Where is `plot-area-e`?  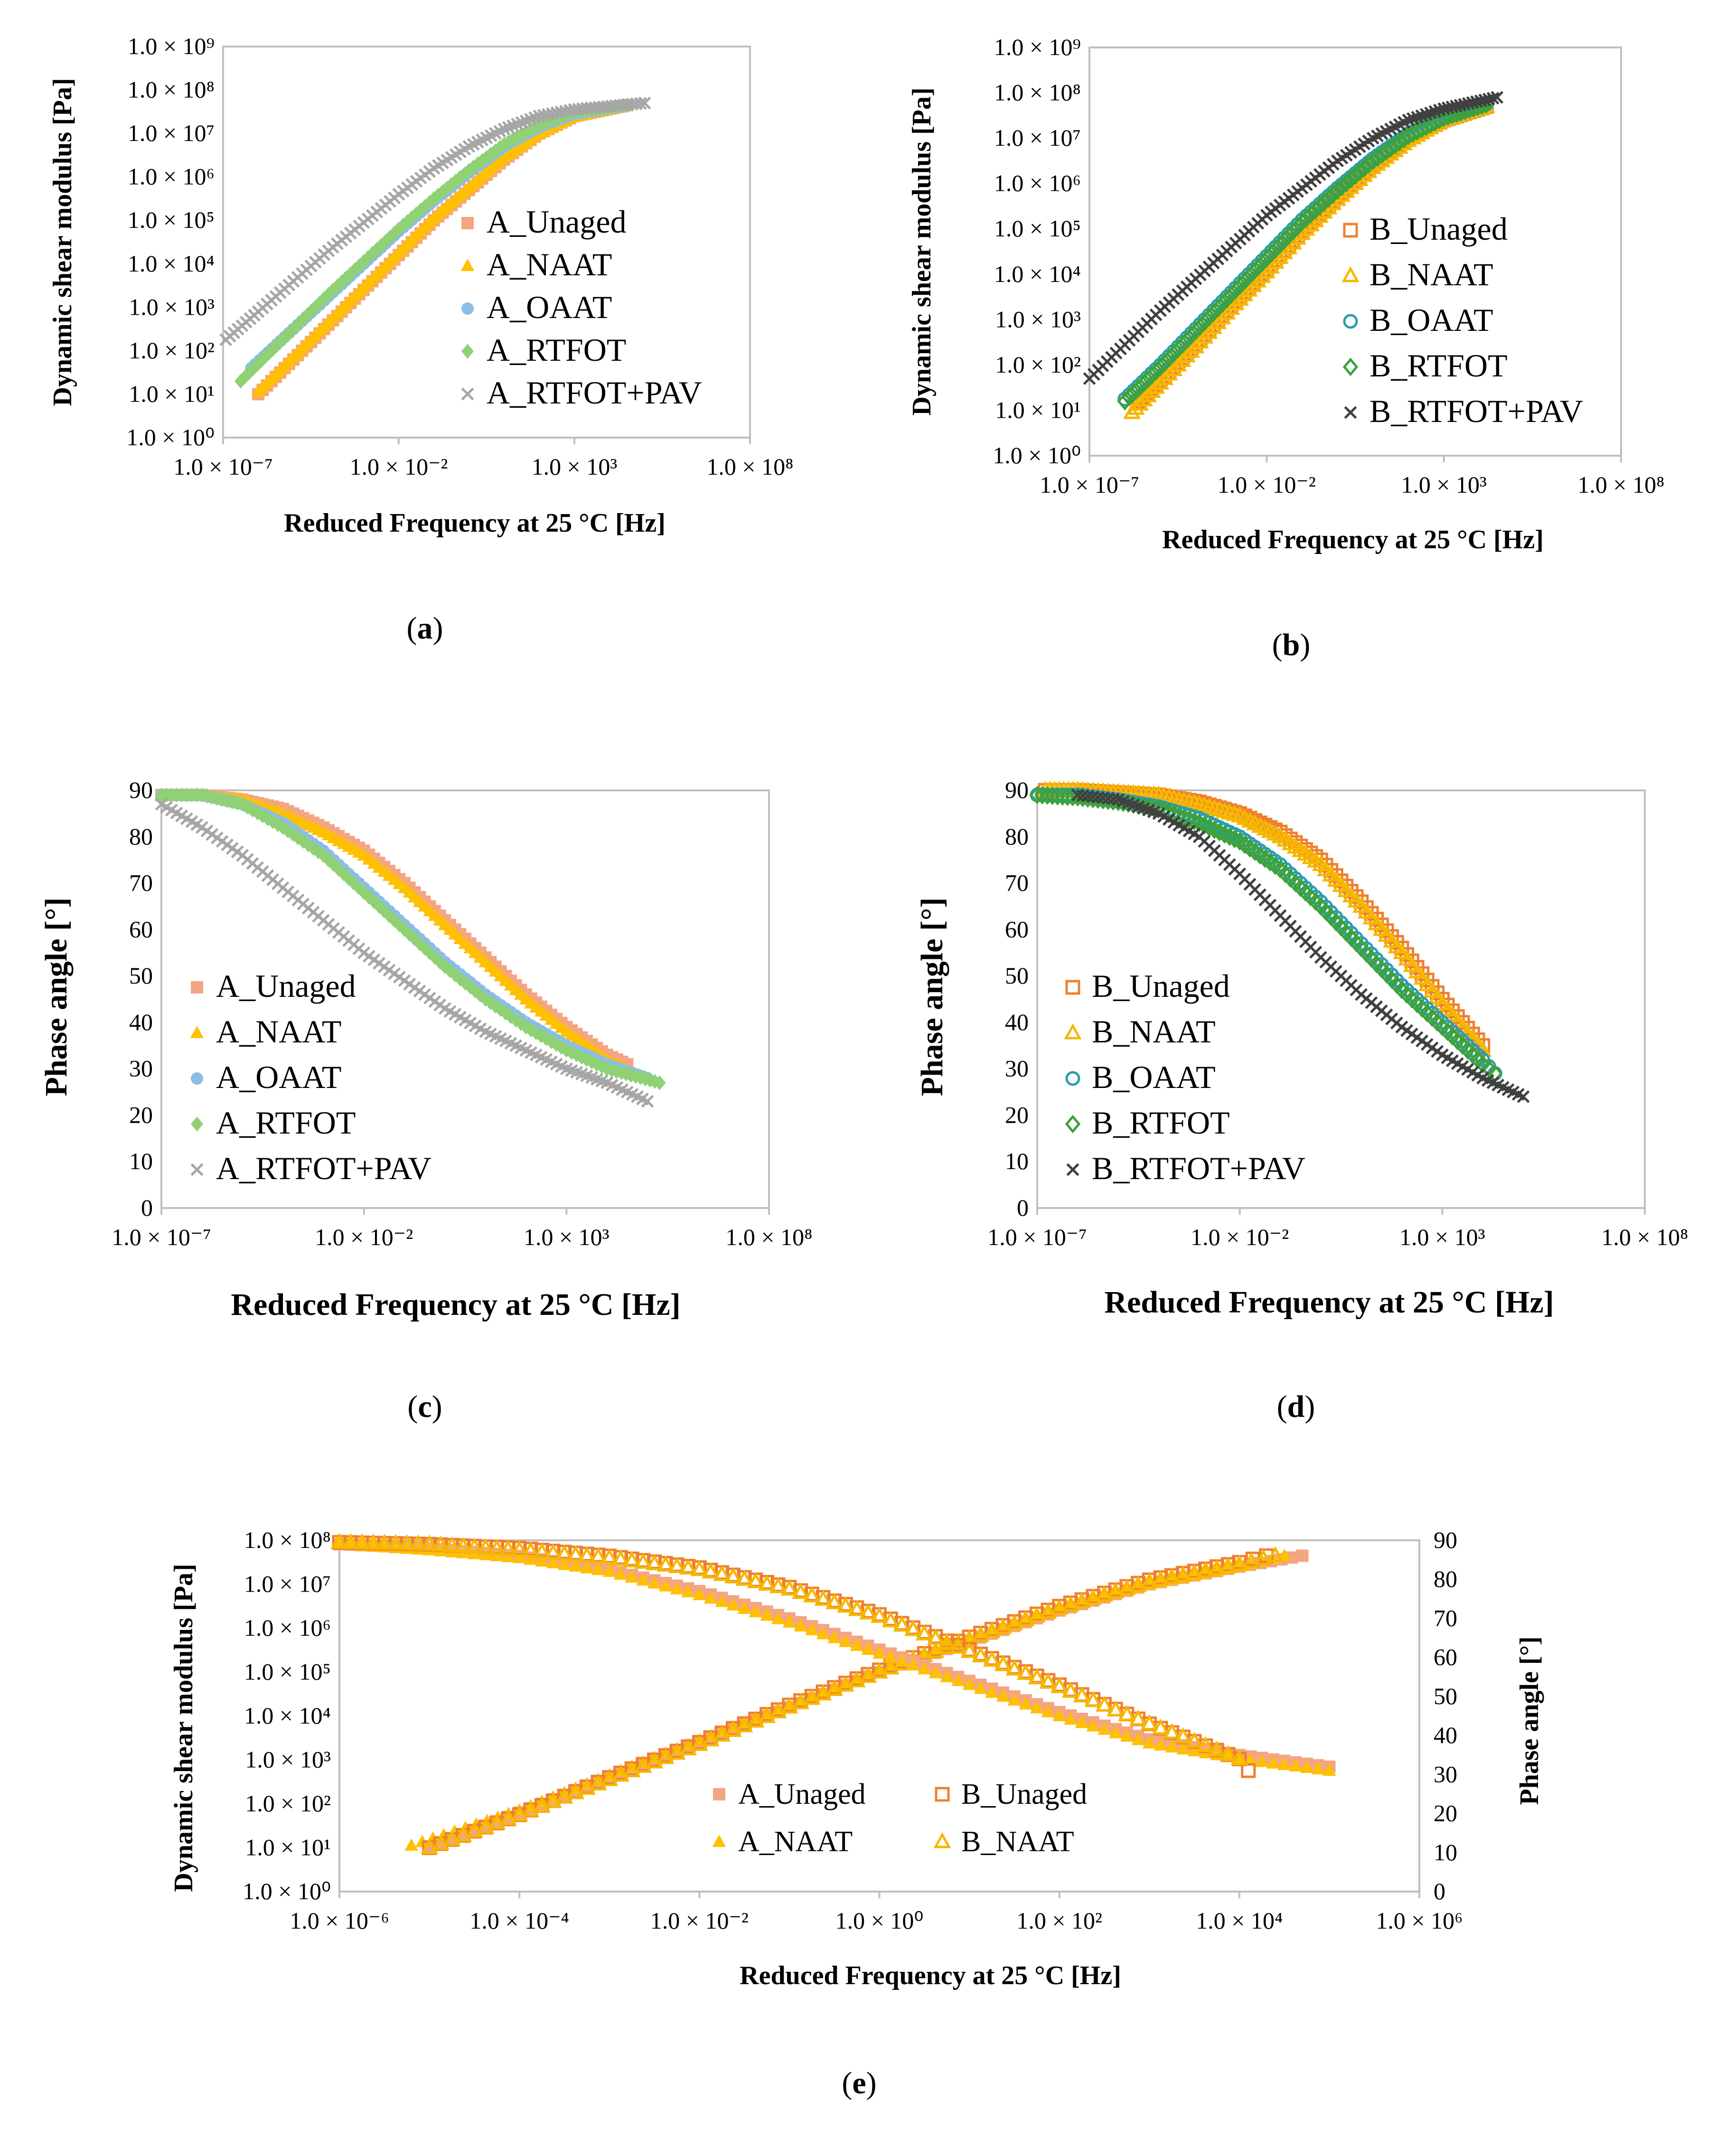
plot-area-e is located at coordinates (879, 1716).